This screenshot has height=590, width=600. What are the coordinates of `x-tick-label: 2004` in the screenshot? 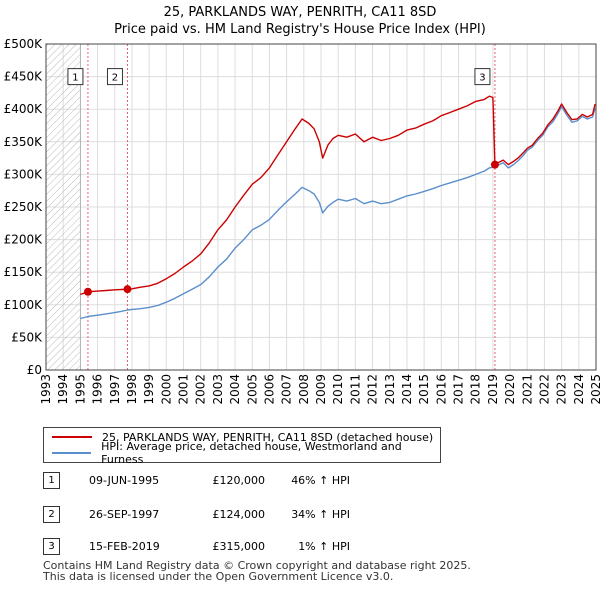 It's located at (235, 389).